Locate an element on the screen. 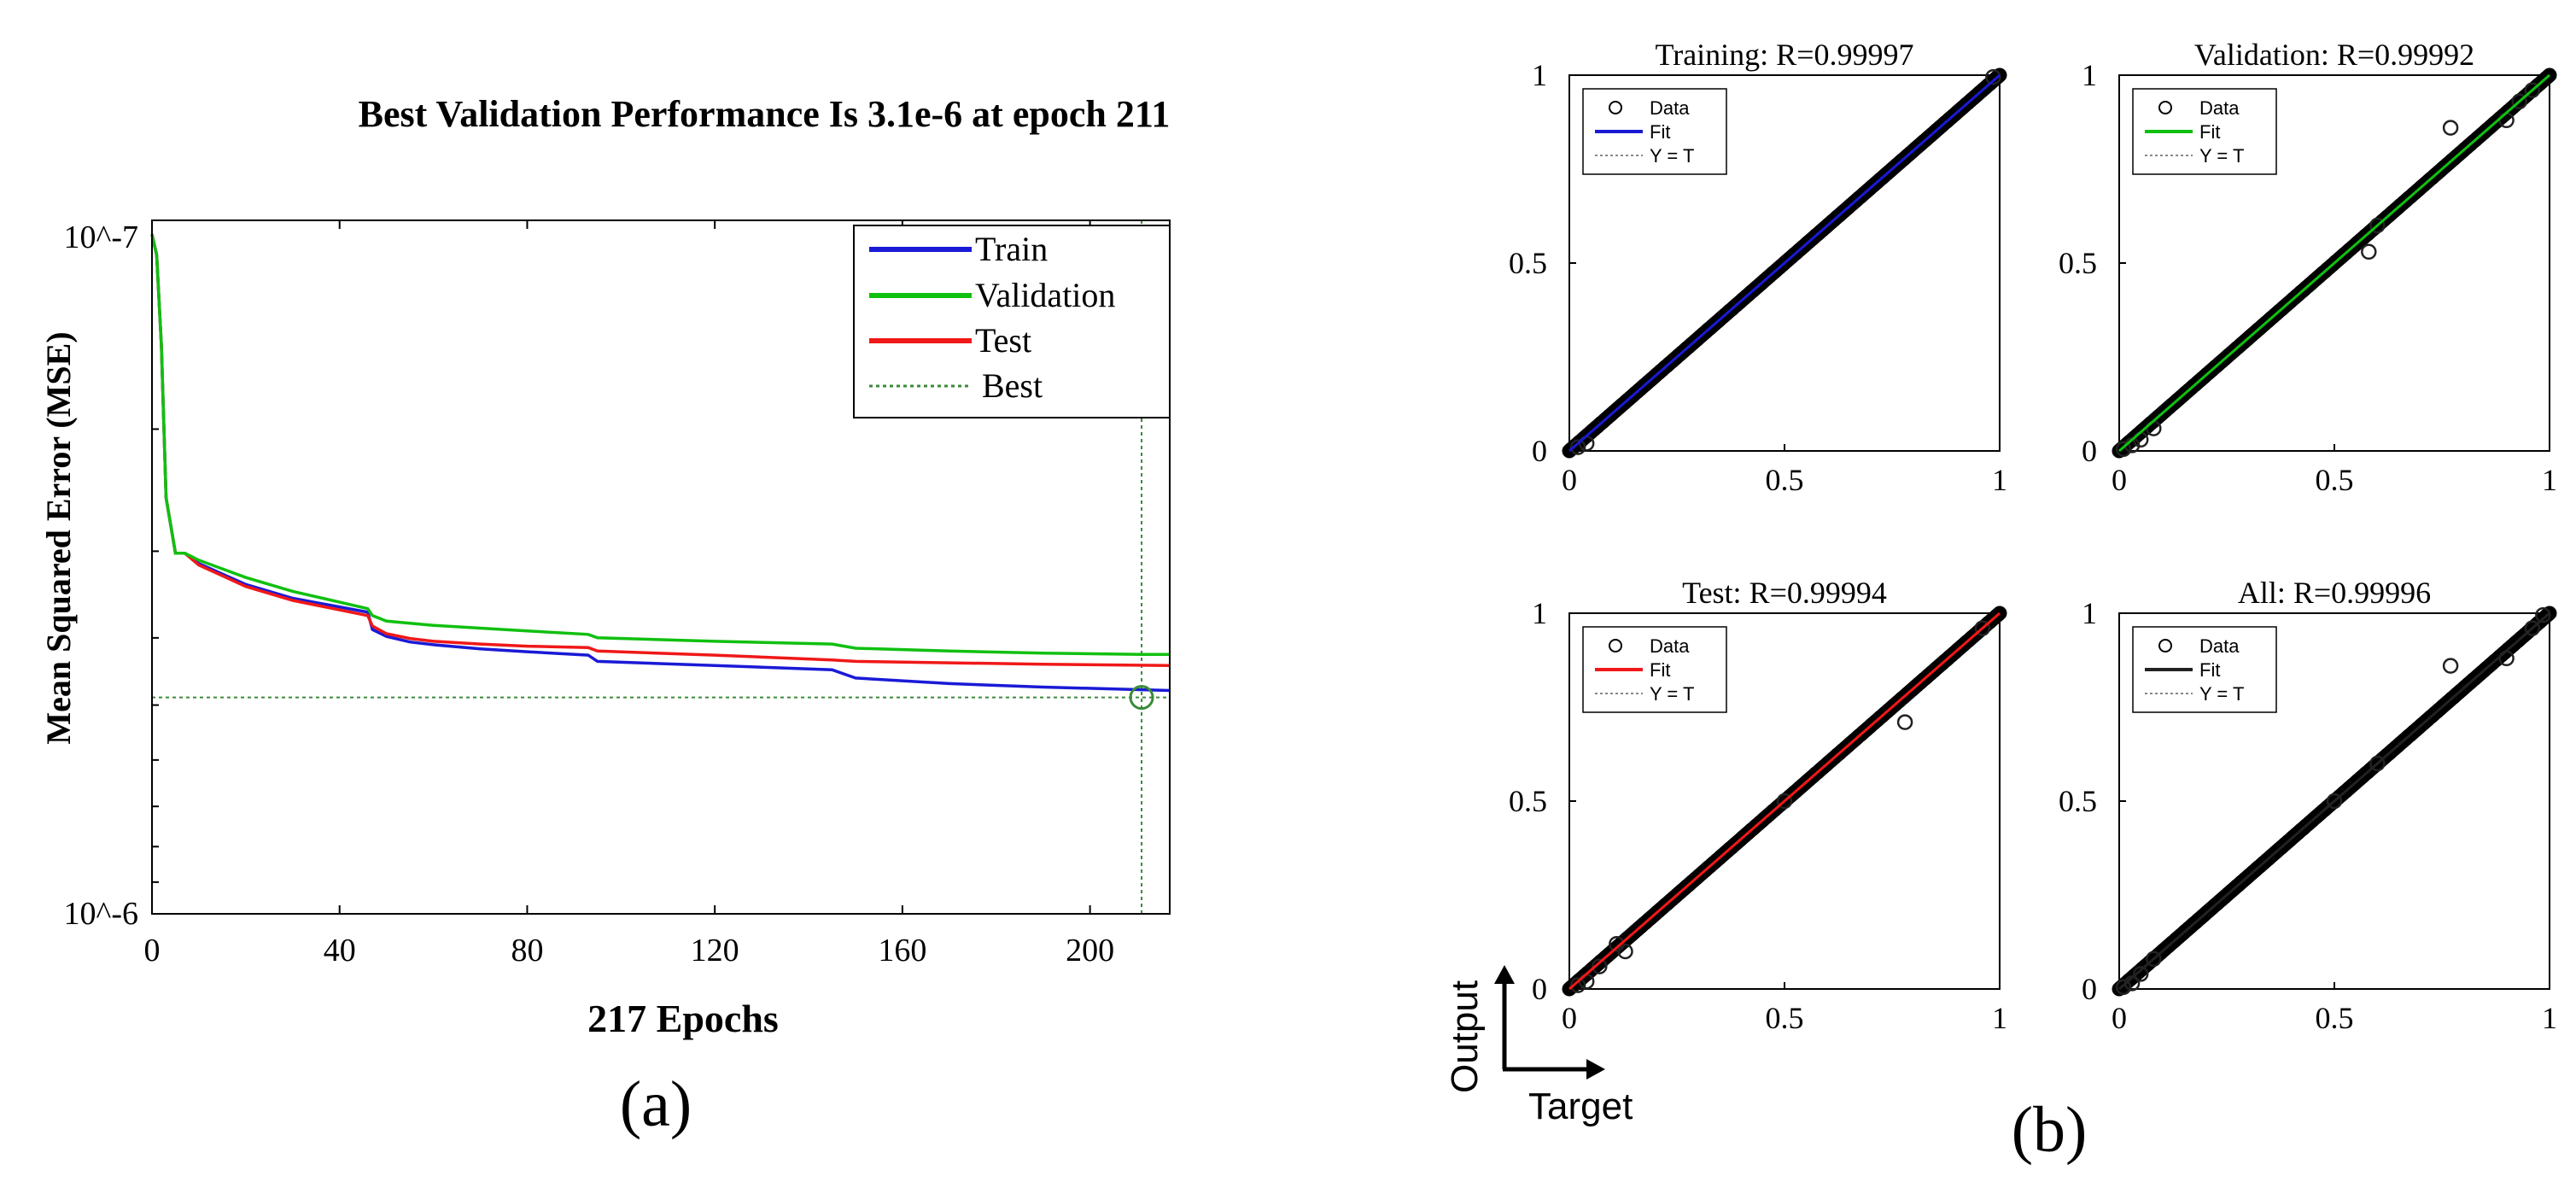  performance-xtick-label: 80 is located at coordinates (527, 950).